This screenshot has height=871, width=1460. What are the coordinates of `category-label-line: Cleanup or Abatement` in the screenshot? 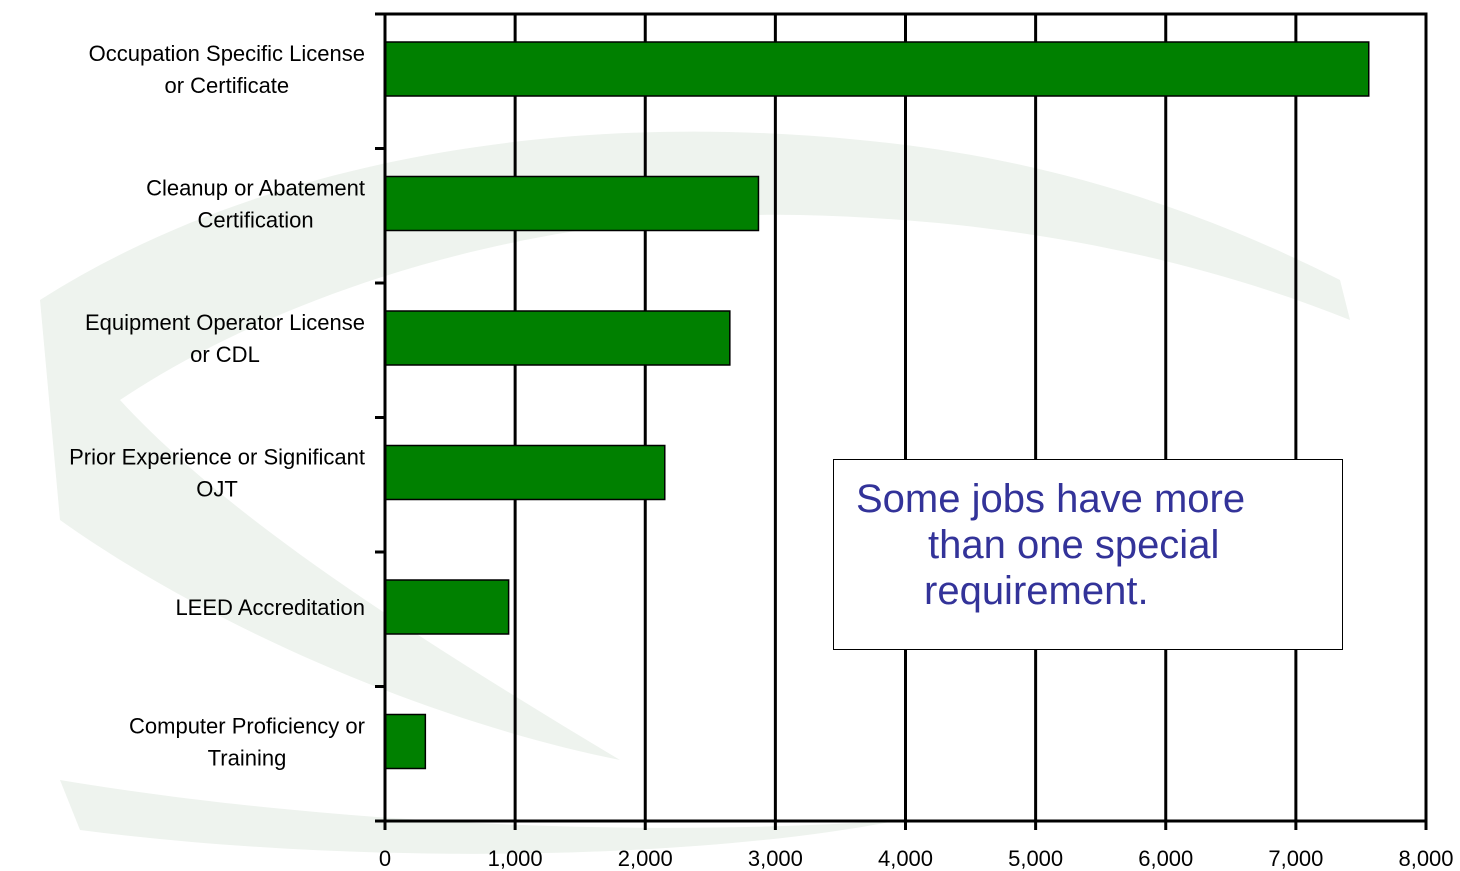 It's located at (255, 188).